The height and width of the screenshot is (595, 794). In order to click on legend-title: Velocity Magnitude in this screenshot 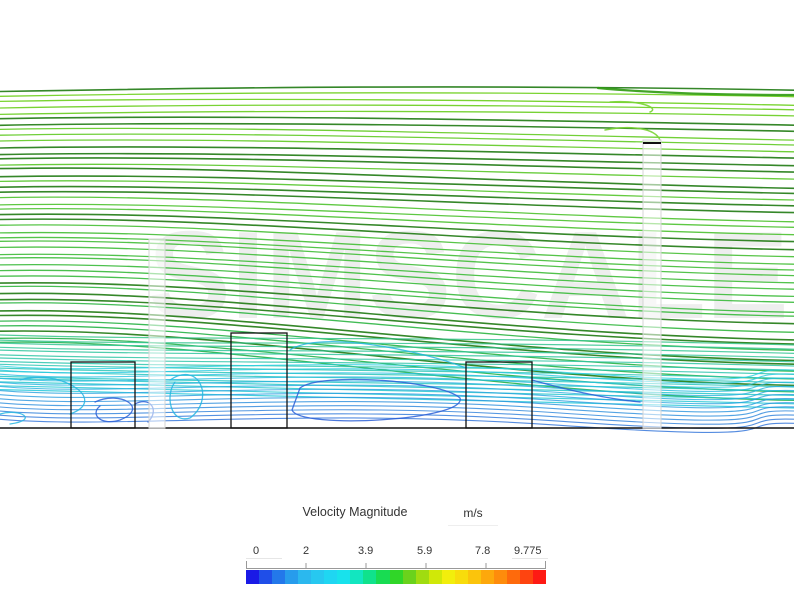, I will do `click(355, 512)`.